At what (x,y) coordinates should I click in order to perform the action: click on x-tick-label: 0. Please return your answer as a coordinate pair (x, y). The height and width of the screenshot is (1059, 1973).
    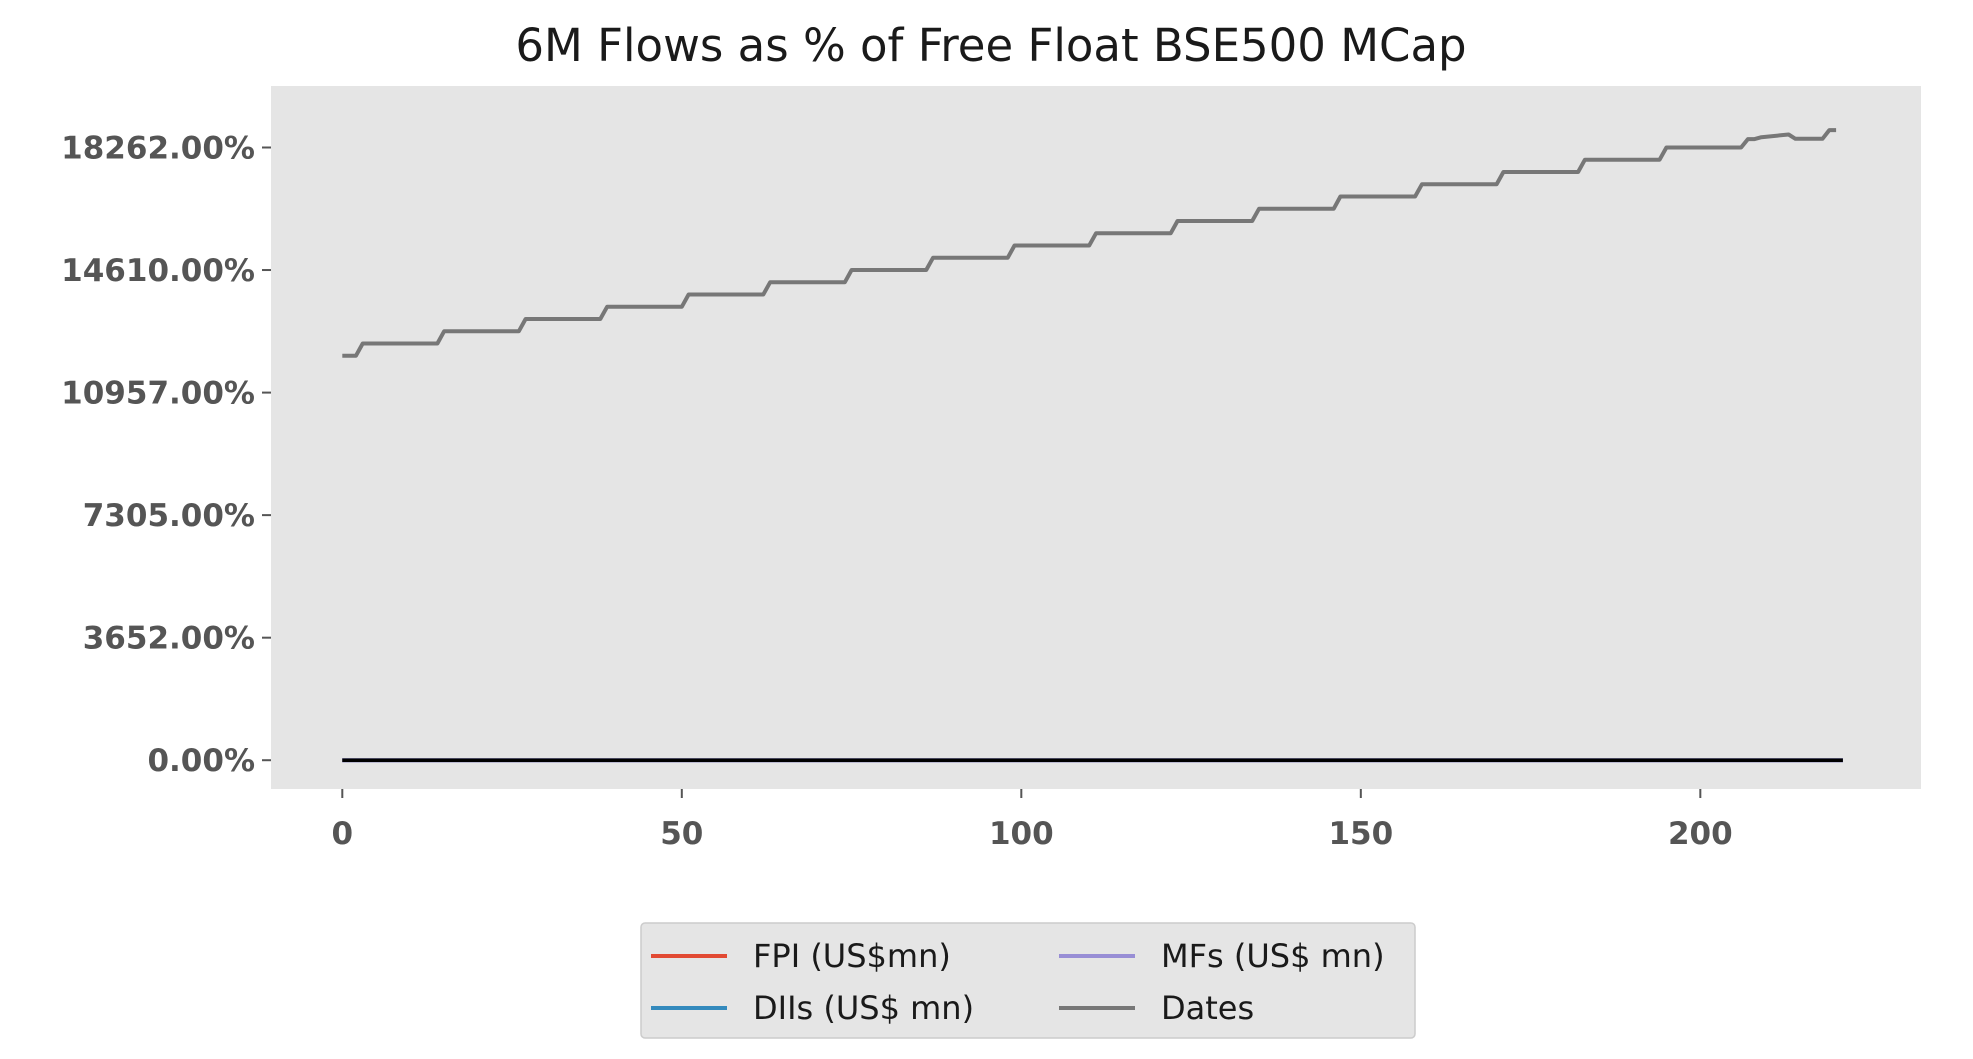
    Looking at the image, I should click on (343, 834).